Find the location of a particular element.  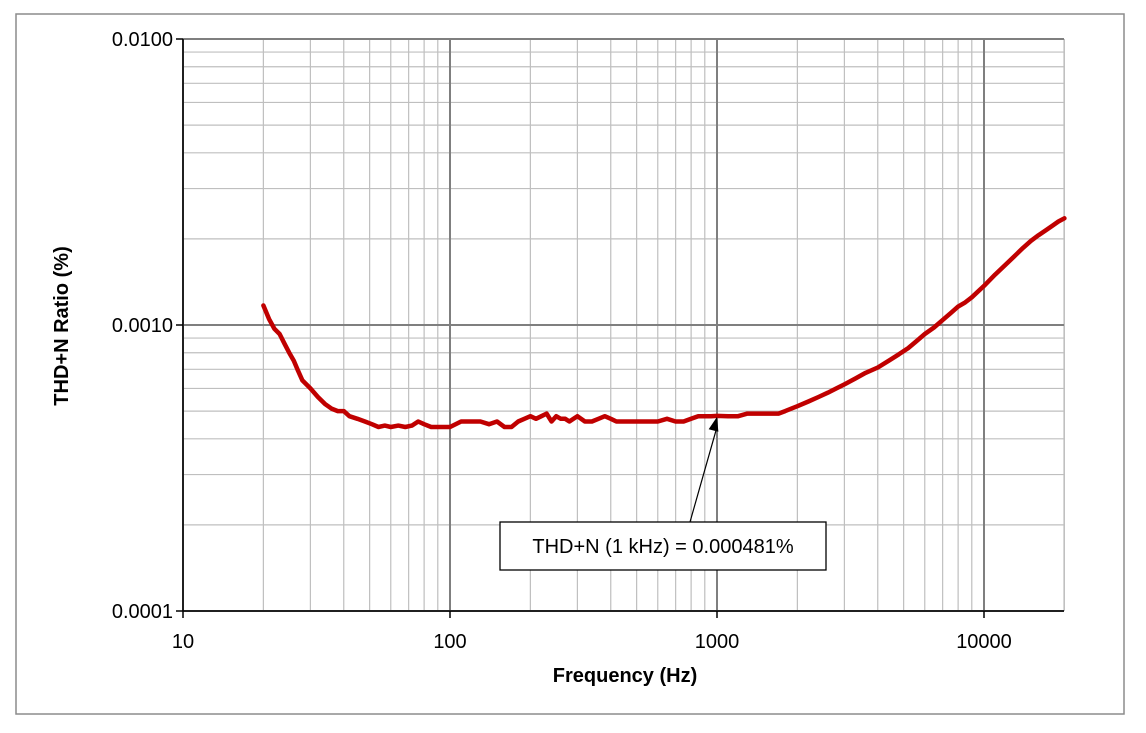

annotation-text: THD+N (1 kHz) = 0.000481% is located at coordinates (662, 547).